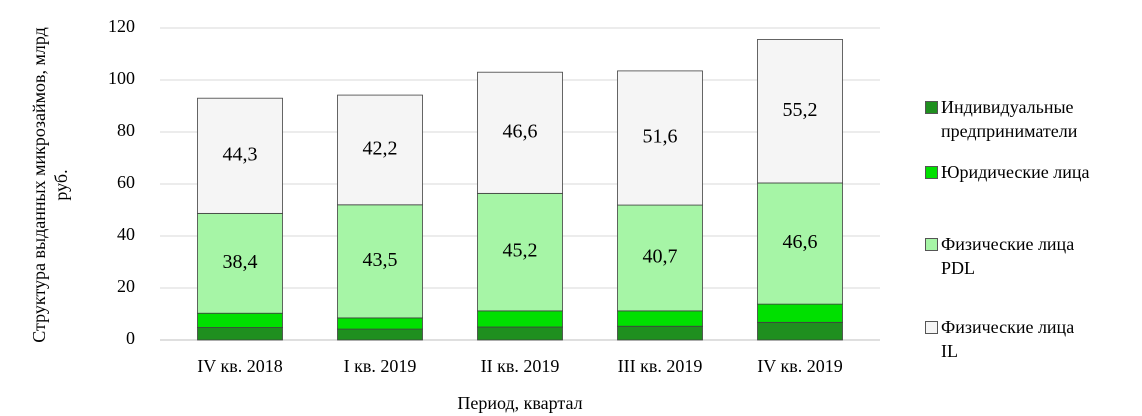 The height and width of the screenshot is (416, 1142). I want to click on legend-label: Индивидуальные предприниматели, so click(1009, 119).